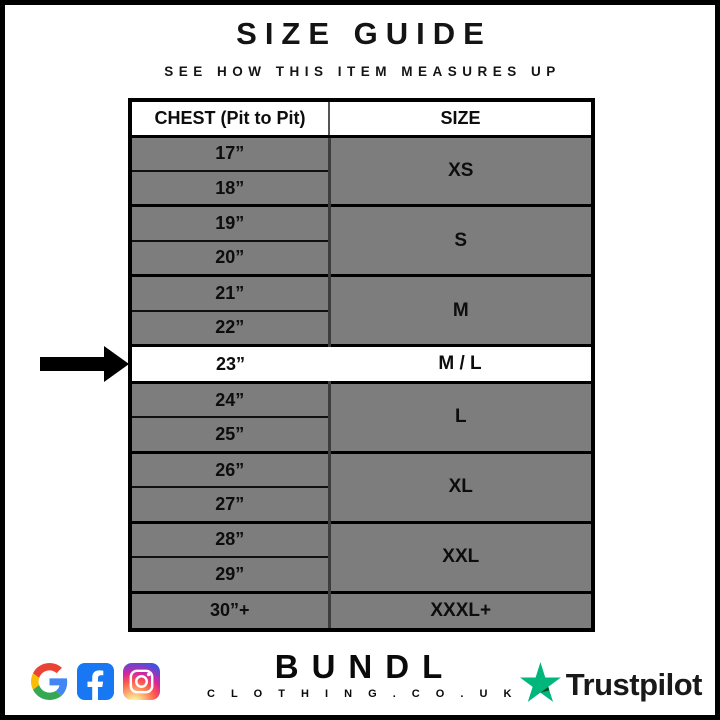 Image resolution: width=720 pixels, height=720 pixels. I want to click on table-row: 28” XXL, so click(361, 556).